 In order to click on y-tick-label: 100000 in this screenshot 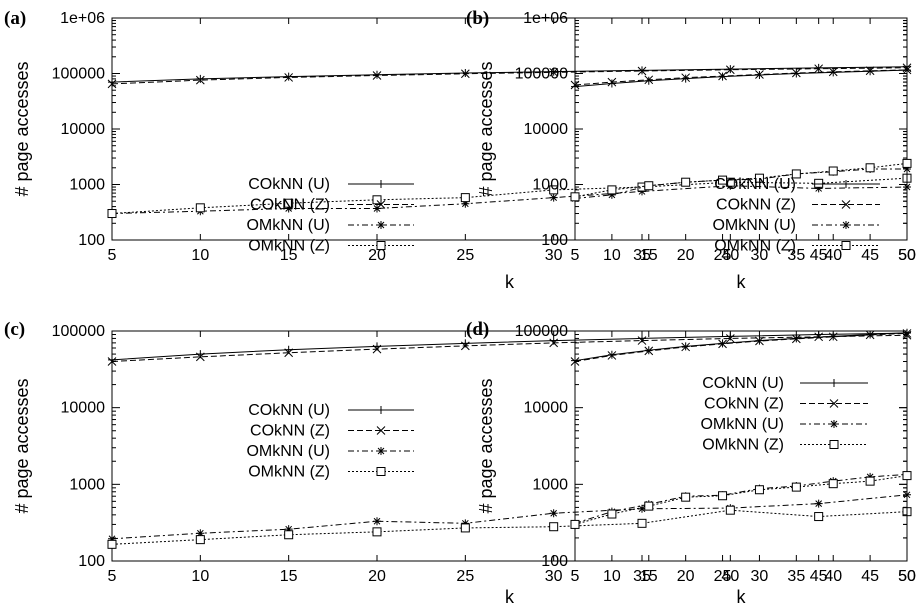, I will do `click(78, 74)`.